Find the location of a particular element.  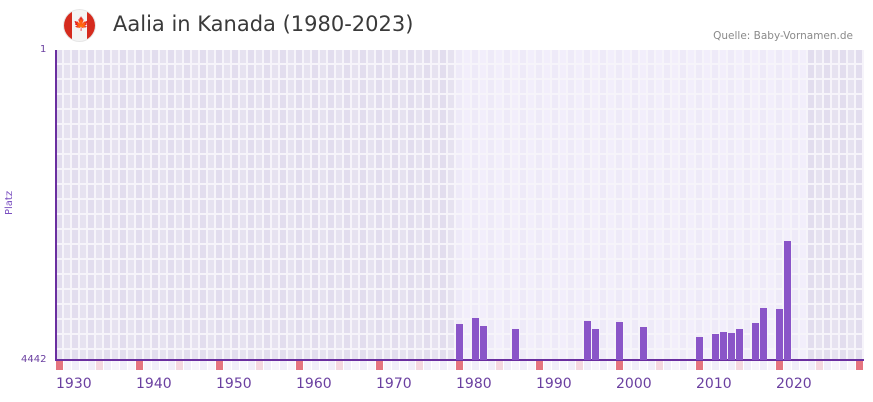

bar-2000 is located at coordinates (619, 341).